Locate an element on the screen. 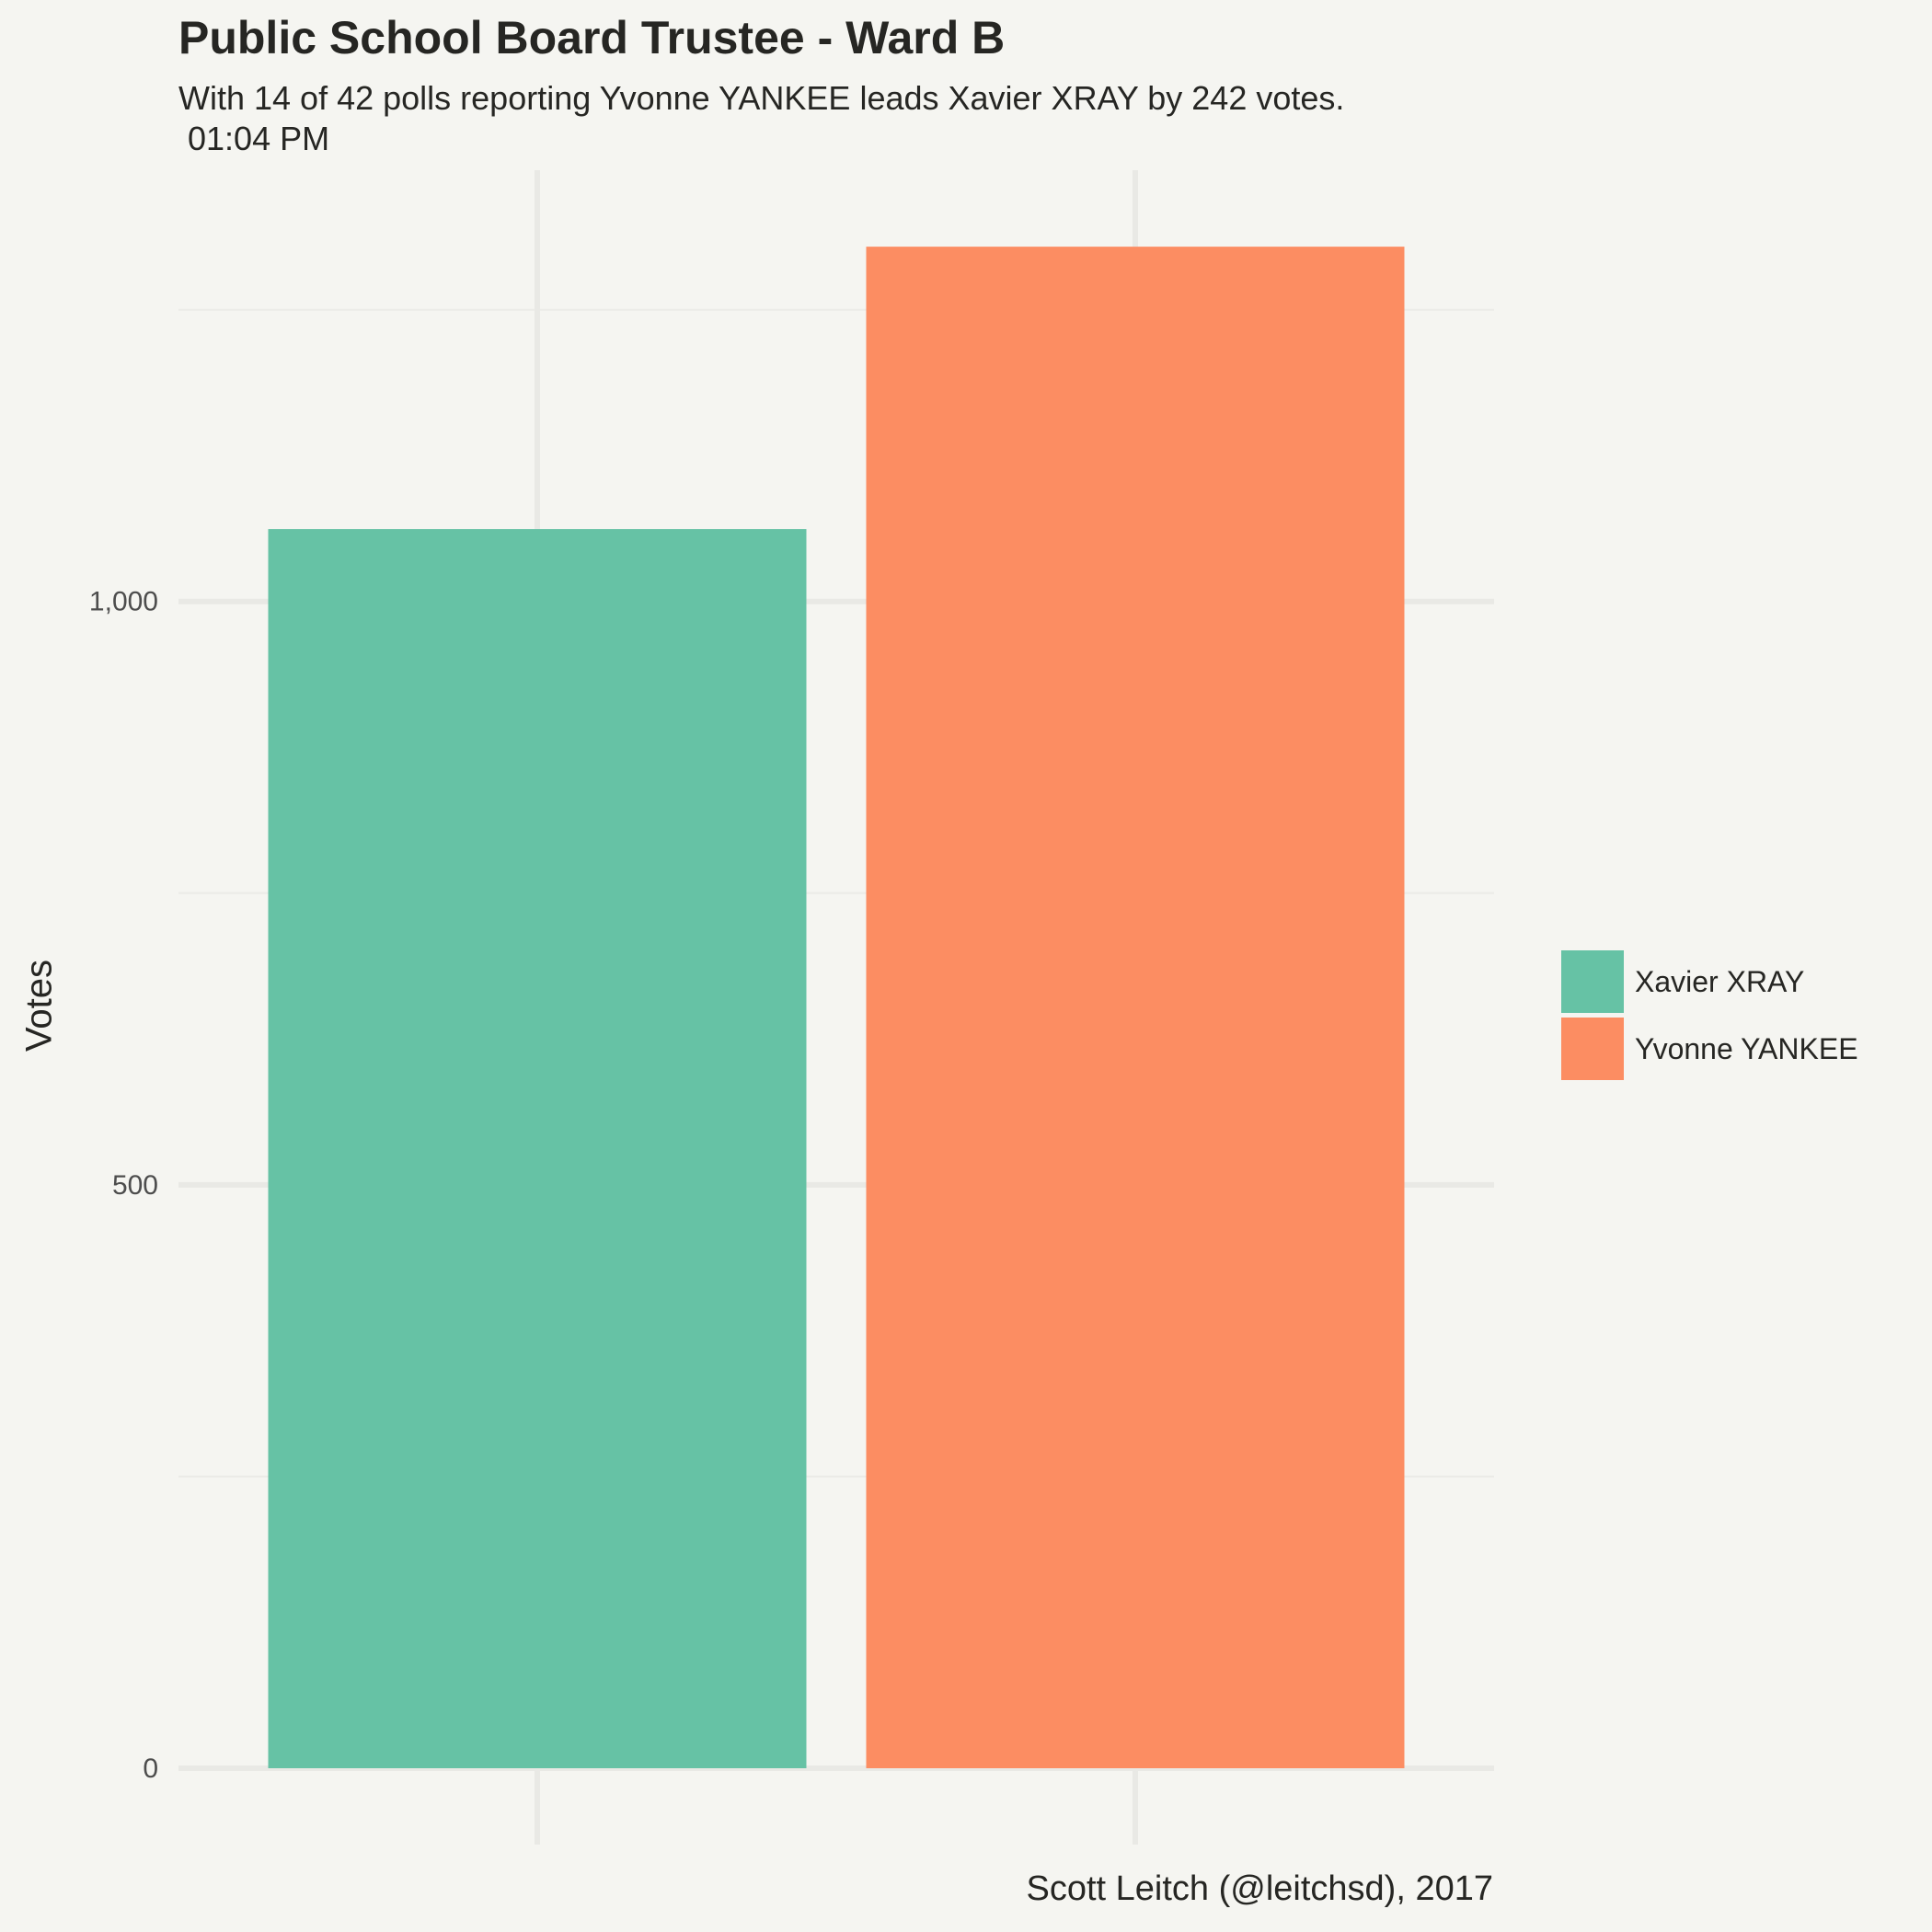  chart-subtitle-line-2: 01:04 PM is located at coordinates (254, 138).